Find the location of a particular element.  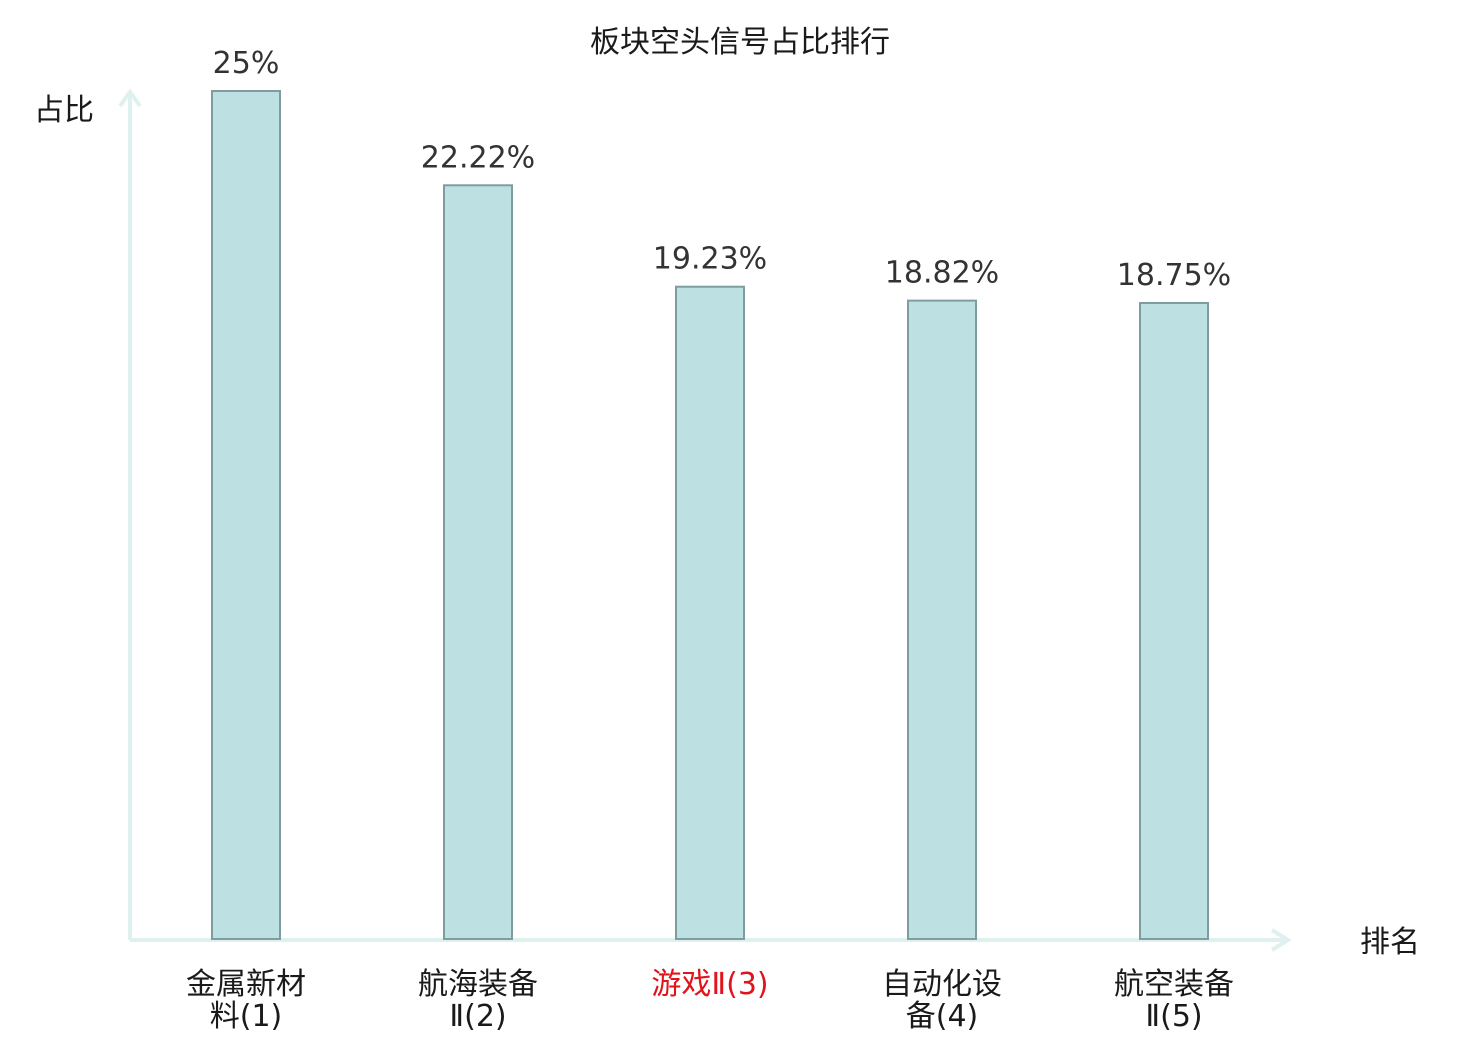

category-label-5-line-2: Ⅱ(5) is located at coordinates (1173, 1016).